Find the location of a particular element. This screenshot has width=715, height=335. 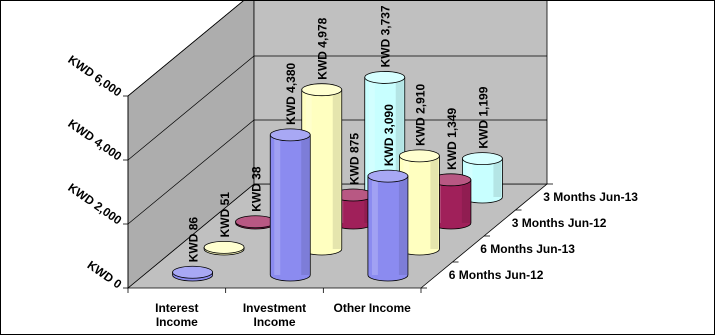

data-label-6-months-jun-13-interest-income: KWD 51 is located at coordinates (225, 215).